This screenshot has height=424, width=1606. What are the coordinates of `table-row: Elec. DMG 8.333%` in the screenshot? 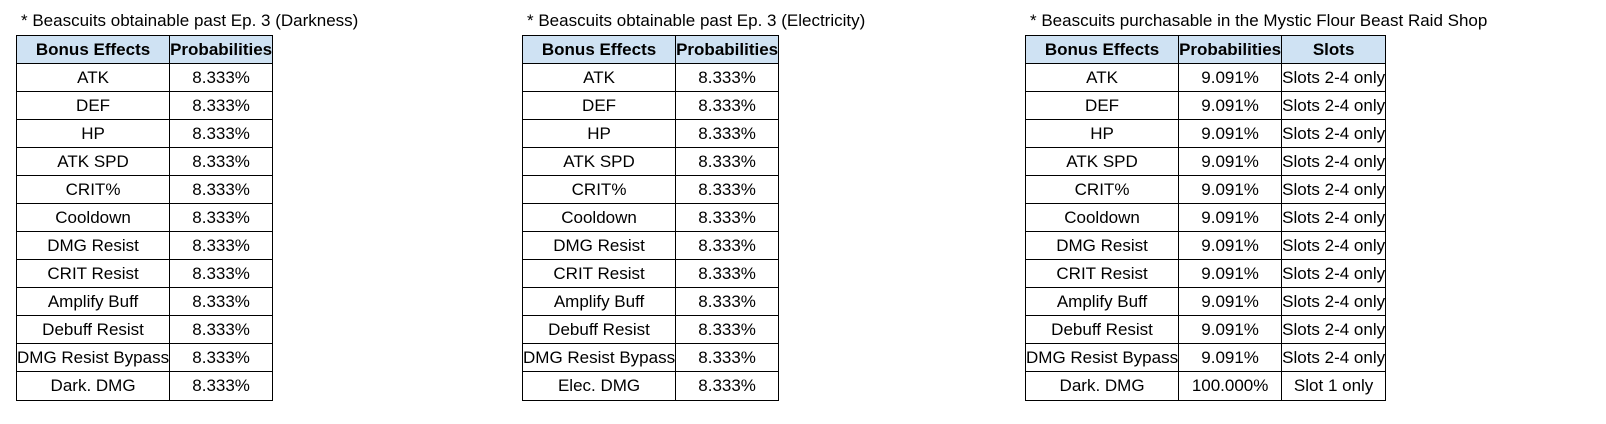 It's located at (650, 386).